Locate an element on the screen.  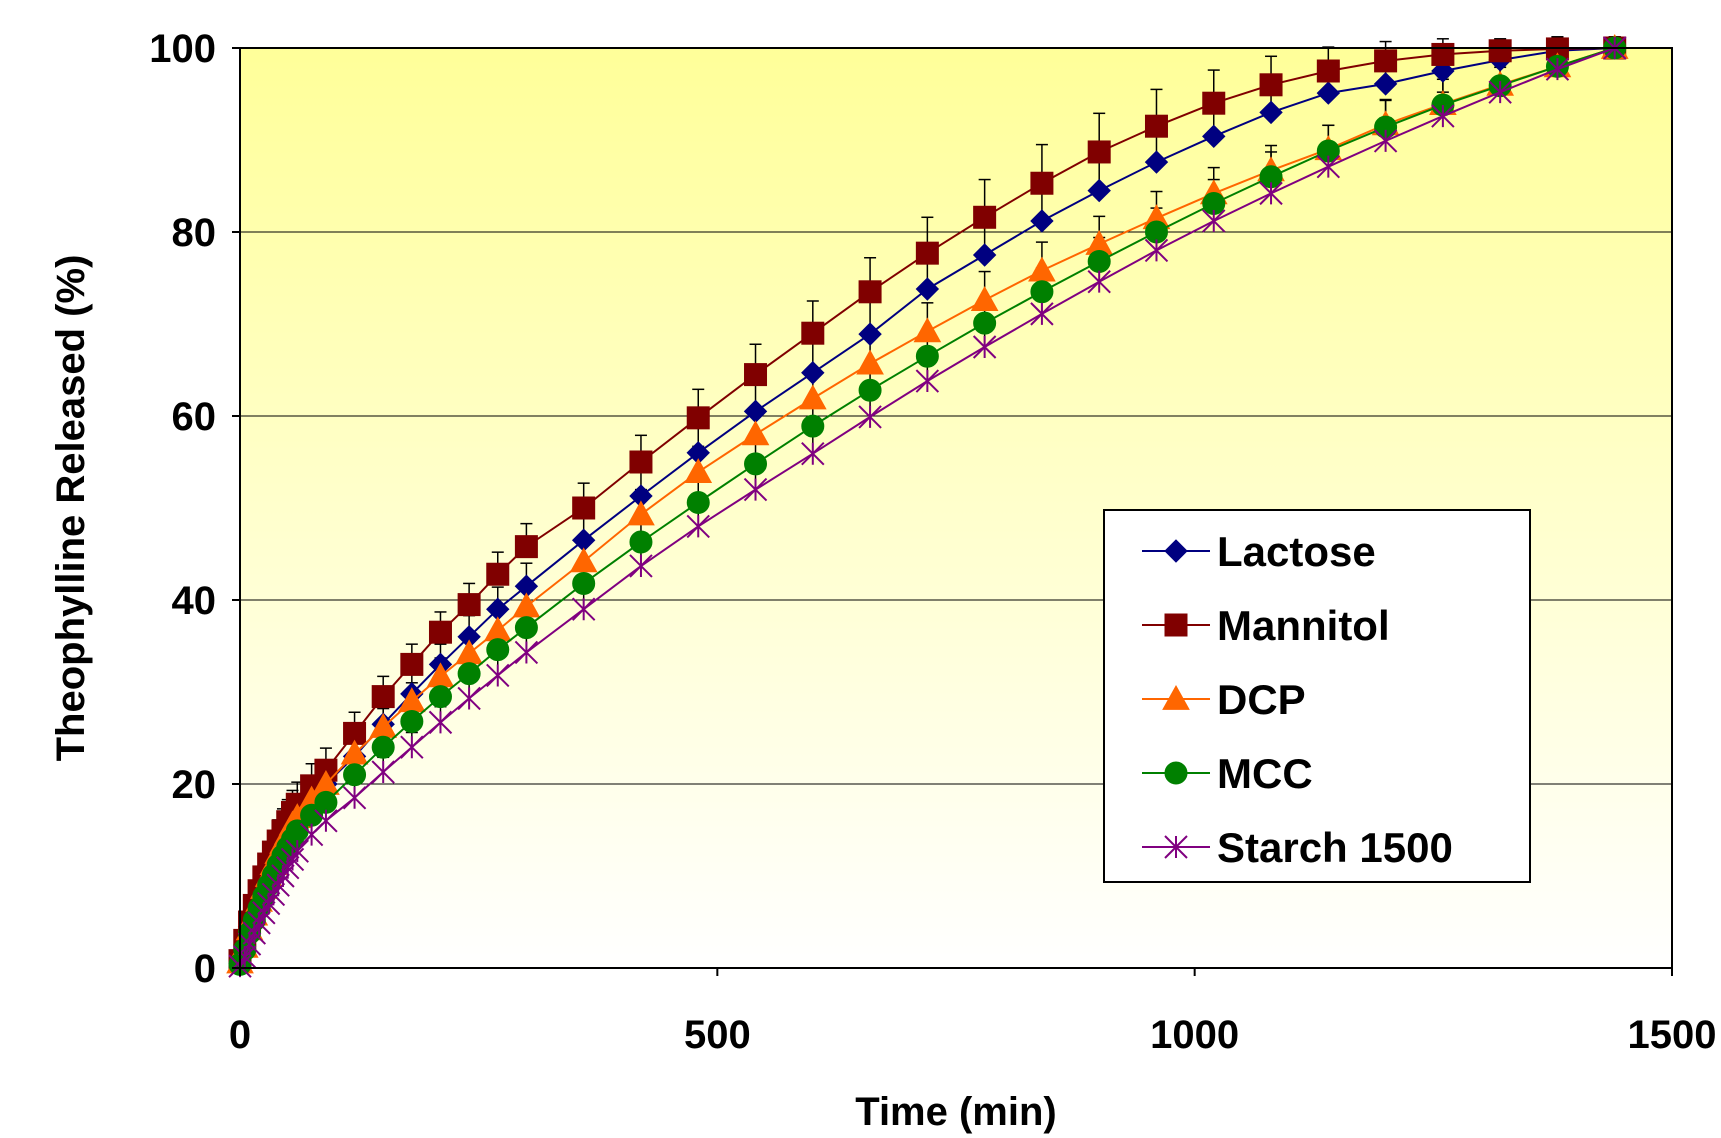
x-tick-label: 500 is located at coordinates (717, 1035).